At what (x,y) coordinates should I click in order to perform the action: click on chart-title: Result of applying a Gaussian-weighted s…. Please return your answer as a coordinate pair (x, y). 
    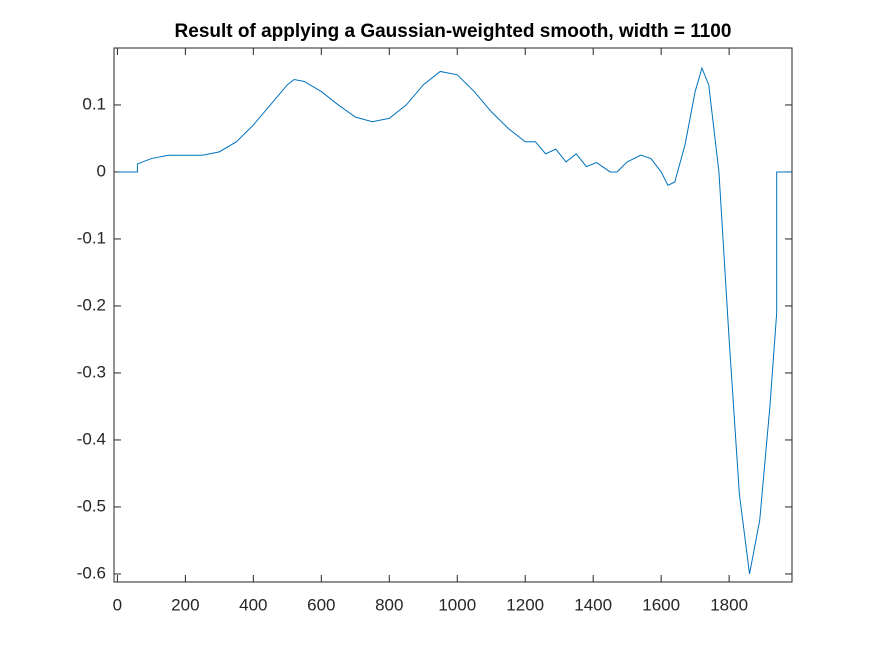
    Looking at the image, I should click on (453, 31).